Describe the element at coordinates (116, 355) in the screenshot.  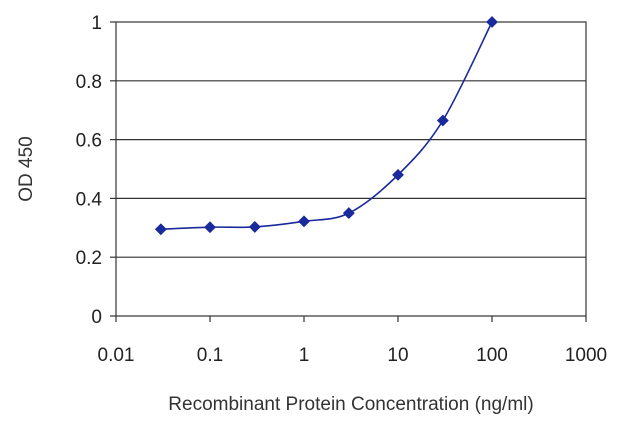
I see `x-tick-label: 0.01` at that location.